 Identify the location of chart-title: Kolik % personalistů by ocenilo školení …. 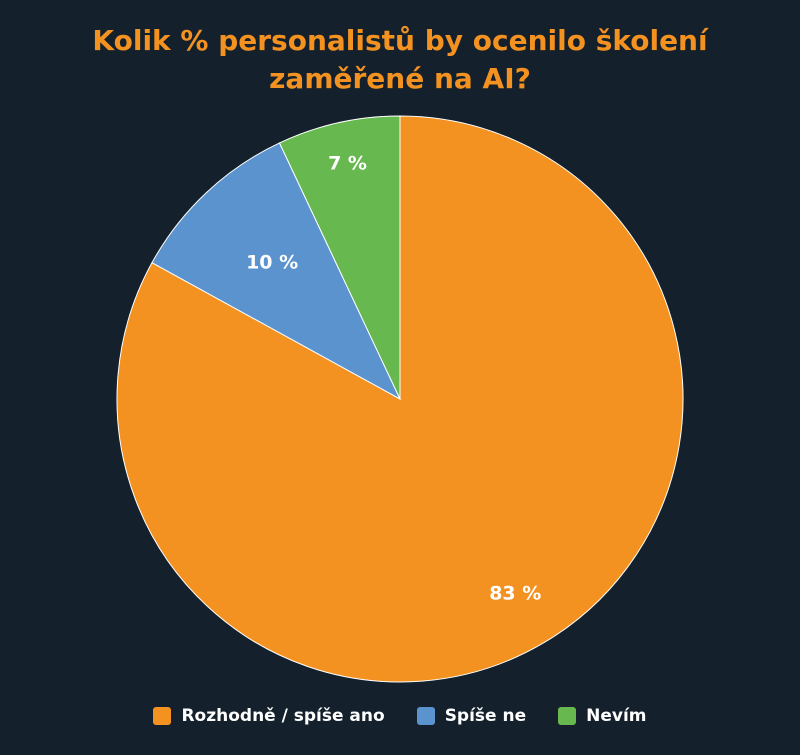
(400, 60).